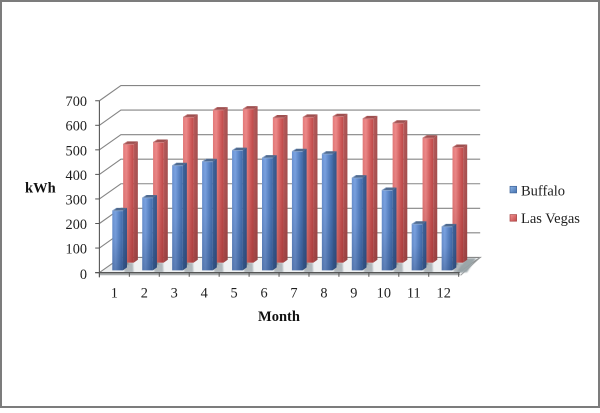 The height and width of the screenshot is (413, 600). I want to click on svg-text: 10, so click(384, 294).